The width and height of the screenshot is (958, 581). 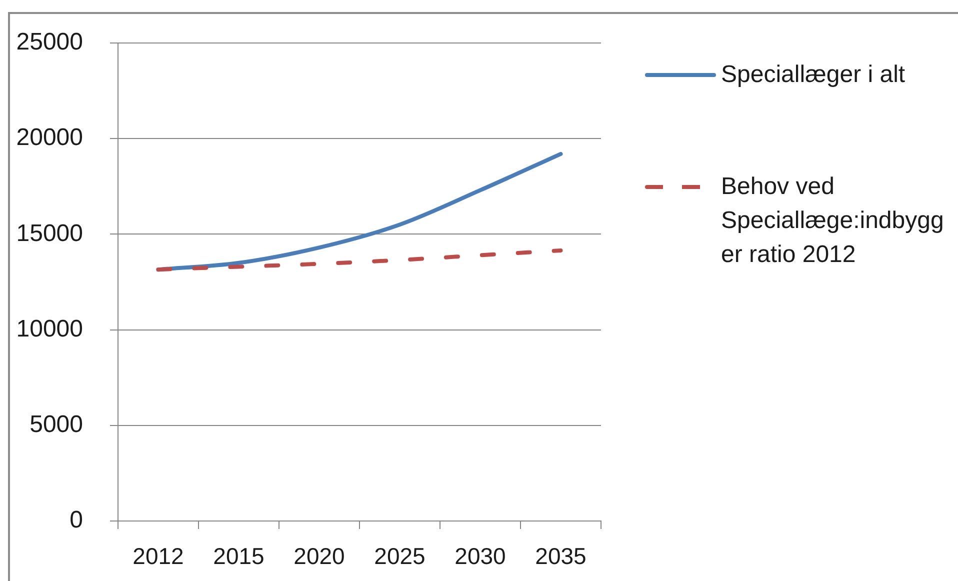 I want to click on x-tick-label: 2020, so click(x=319, y=556).